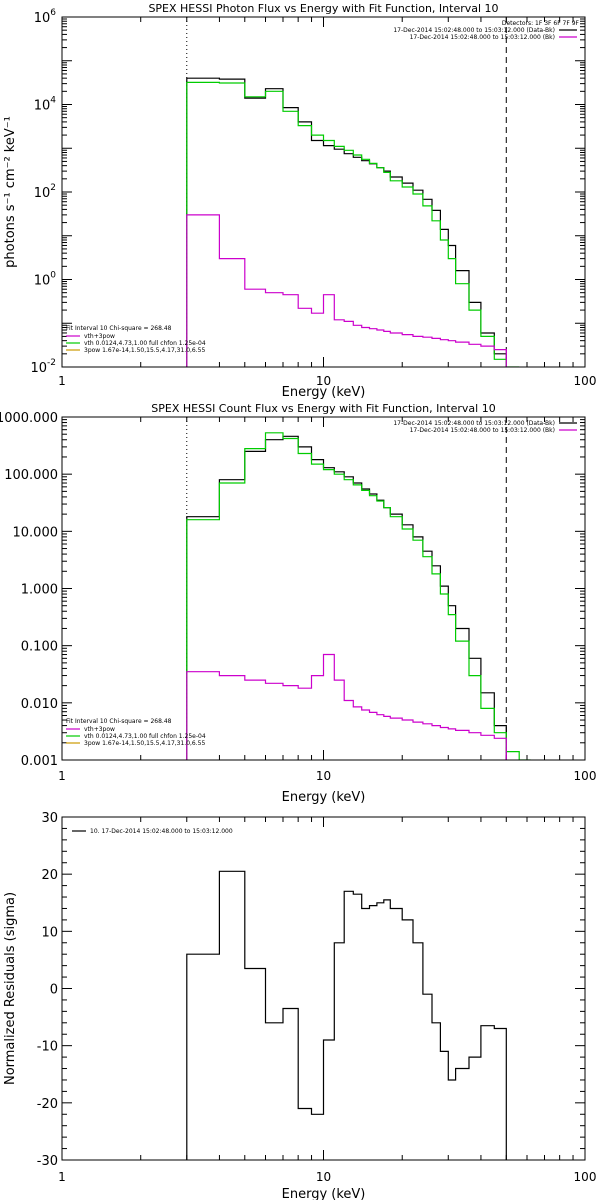 This screenshot has height=1204, width=600. I want to click on y-tick-label: -10, so click(47, 1047).